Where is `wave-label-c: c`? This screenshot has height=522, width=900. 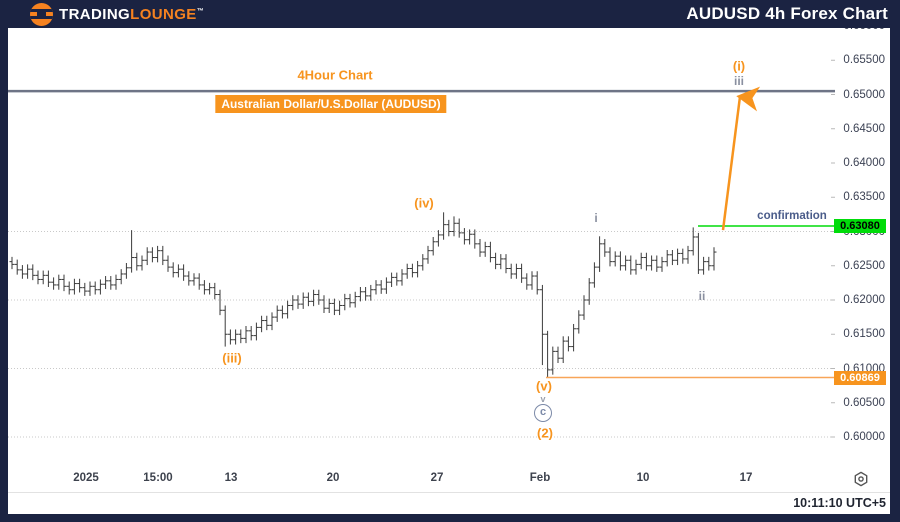
wave-label-c: c is located at coordinates (543, 413).